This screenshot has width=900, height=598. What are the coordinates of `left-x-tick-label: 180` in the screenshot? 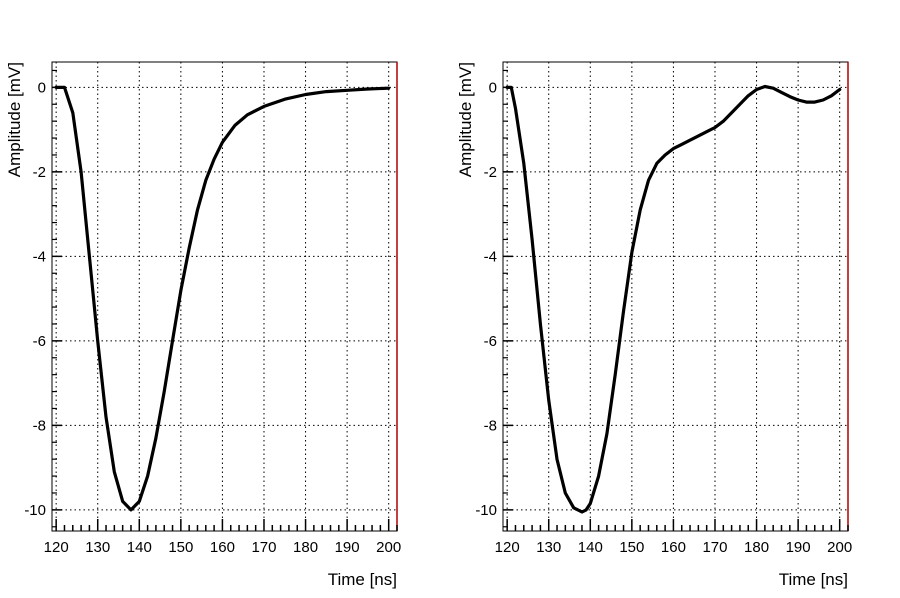 It's located at (305, 547).